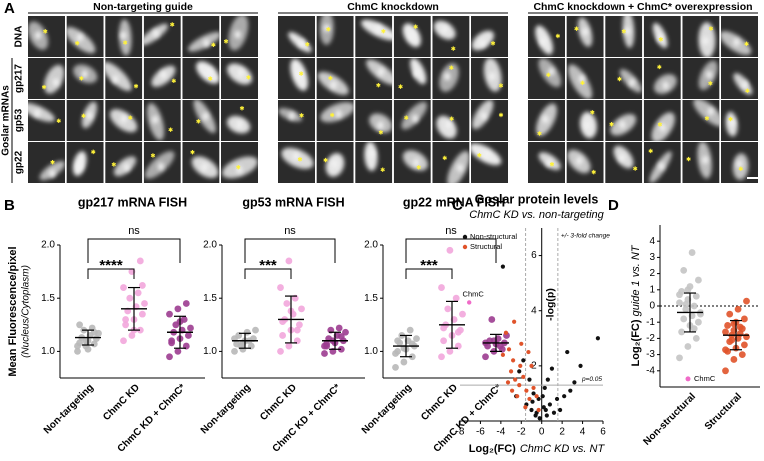 Image resolution: width=764 pixels, height=461 pixels. Describe the element at coordinates (48, 351) in the screenshot. I see `y-tick-label: 1.0` at that location.